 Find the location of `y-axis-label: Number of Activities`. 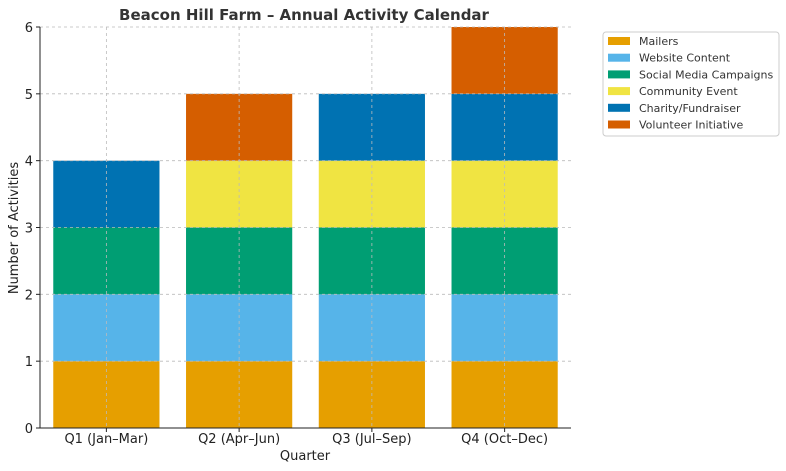

y-axis-label: Number of Activities is located at coordinates (14, 228).